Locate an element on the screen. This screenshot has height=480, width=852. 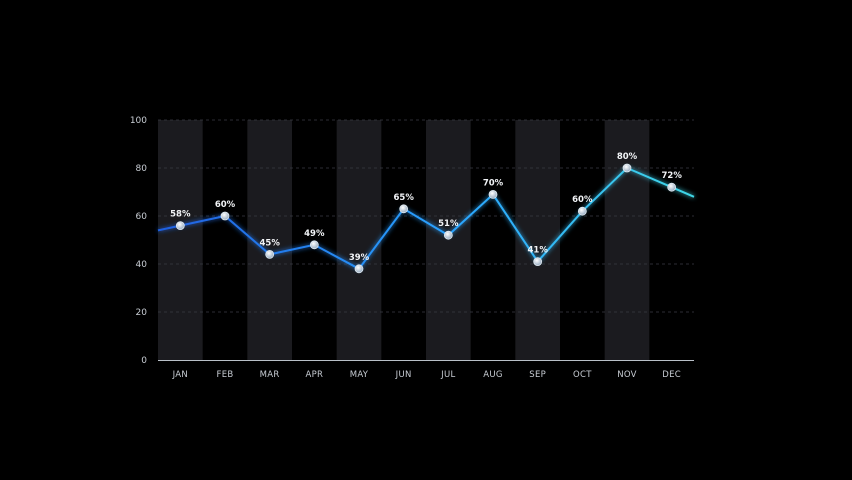
data-label: 45% is located at coordinates (269, 243).